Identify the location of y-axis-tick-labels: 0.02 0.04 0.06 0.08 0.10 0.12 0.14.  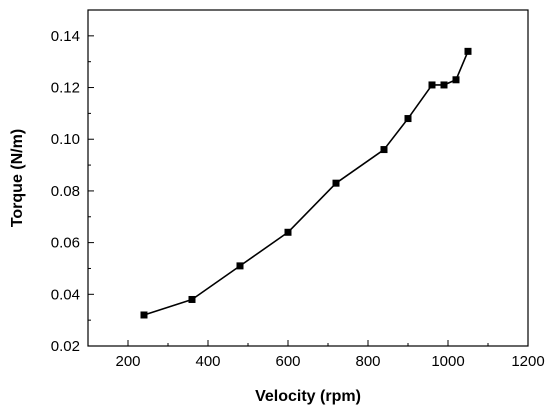
(65, 191).